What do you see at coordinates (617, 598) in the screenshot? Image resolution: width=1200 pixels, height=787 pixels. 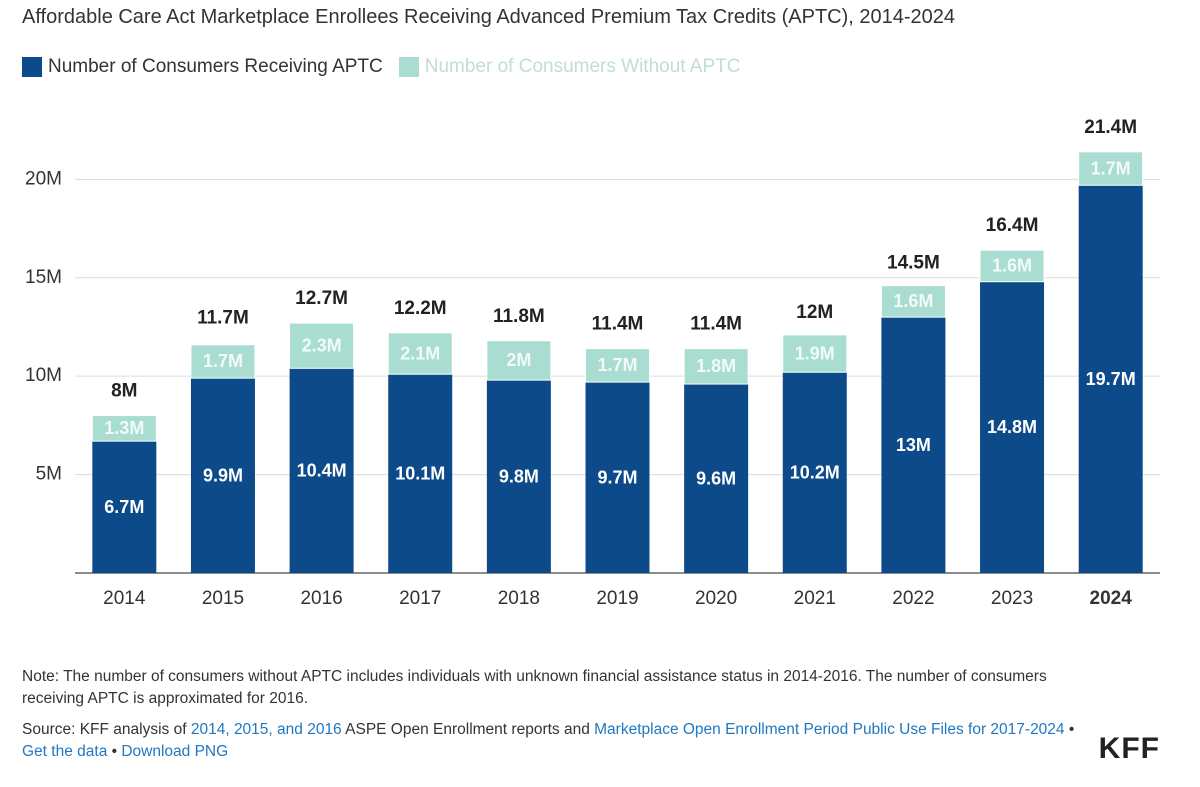 I see `x-tick-label: 2019` at bounding box center [617, 598].